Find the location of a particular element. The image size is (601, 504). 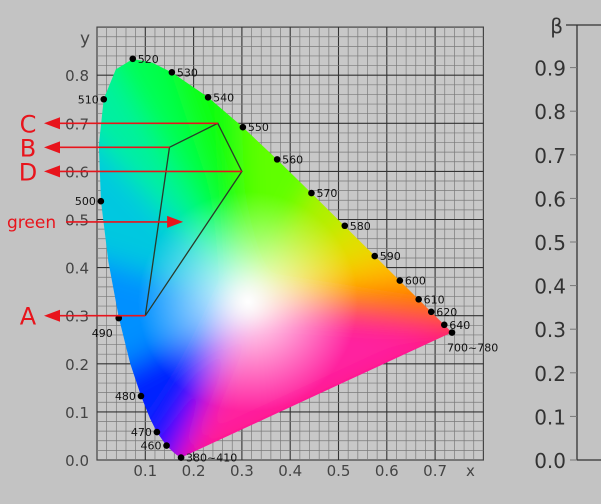

wavelength-label: 530 is located at coordinates (187, 72).